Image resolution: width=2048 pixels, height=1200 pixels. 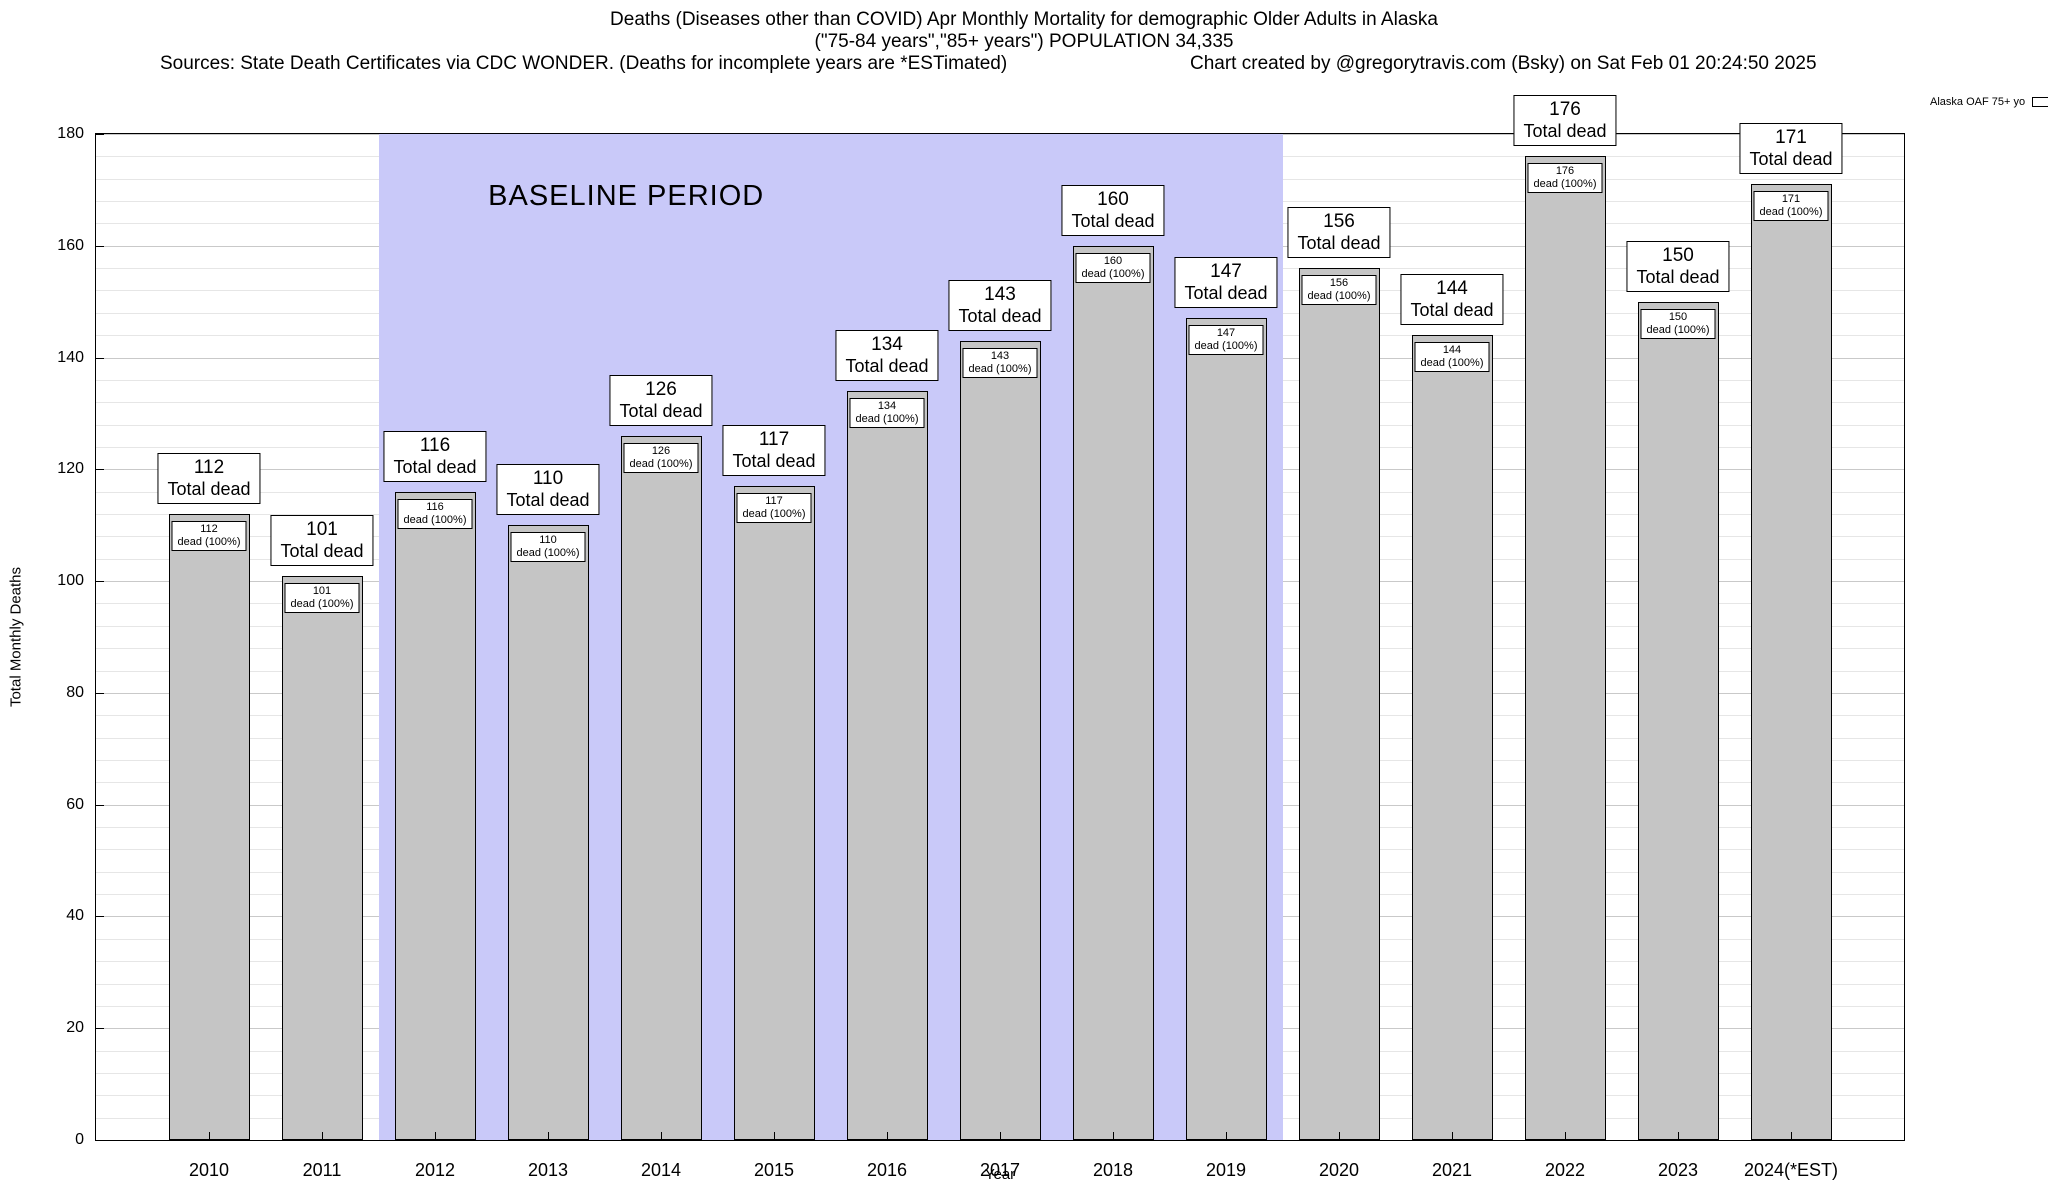 I want to click on bar-value-number: 112, so click(x=209, y=529).